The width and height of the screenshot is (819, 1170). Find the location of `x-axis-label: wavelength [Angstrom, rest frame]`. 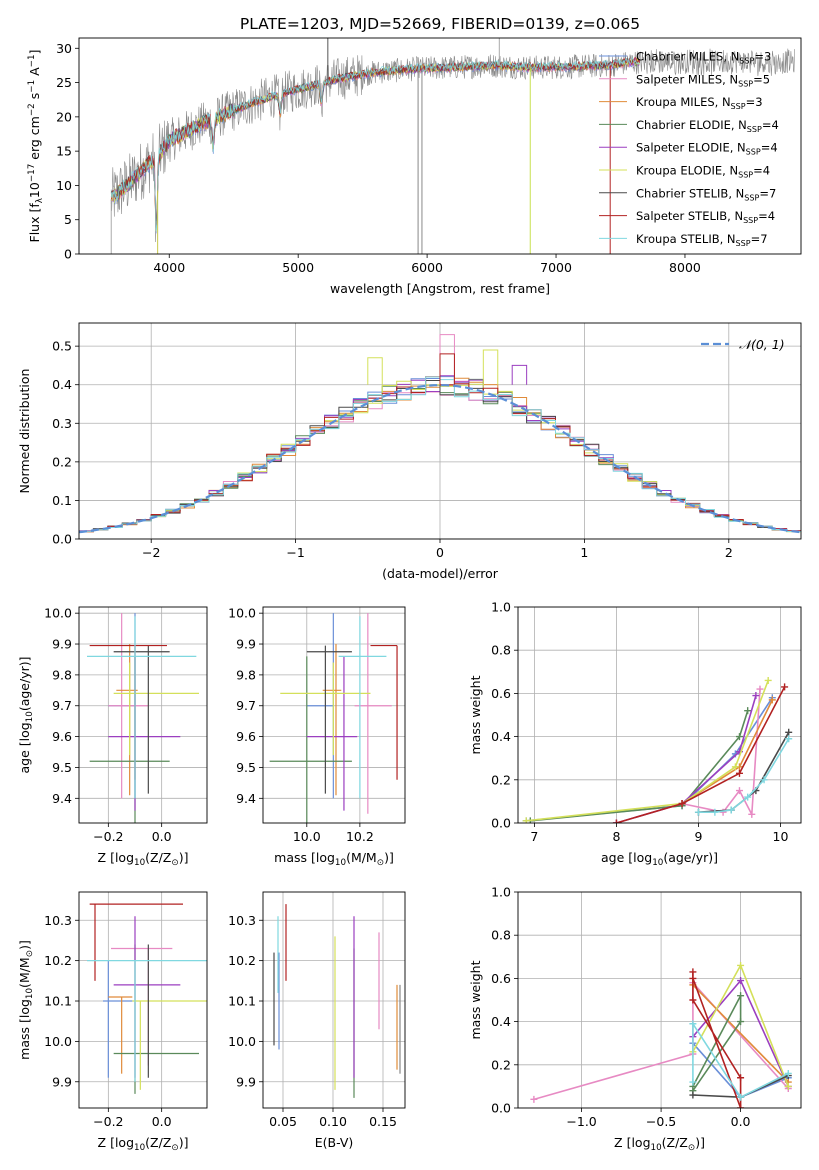

x-axis-label: wavelength [Angstrom, rest frame] is located at coordinates (440, 288).